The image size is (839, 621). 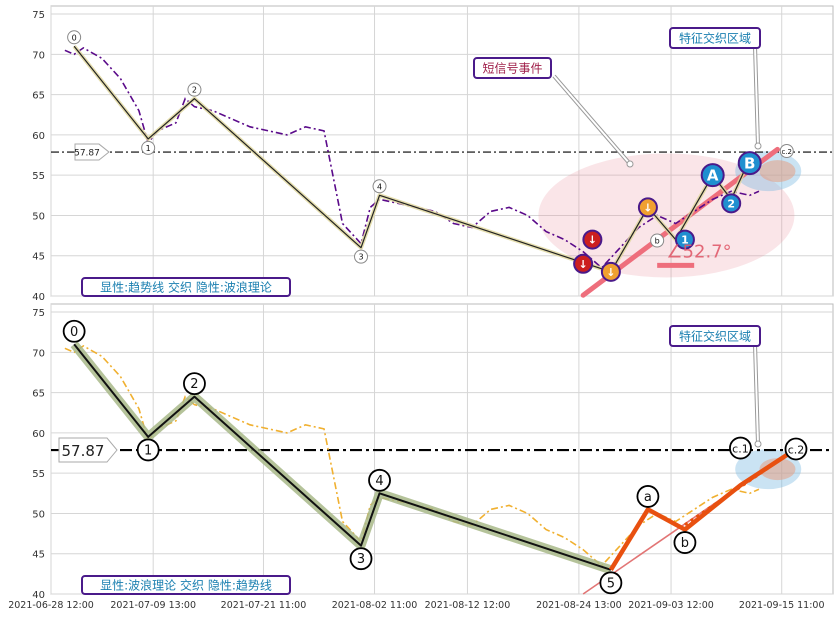 I want to click on y-tick-label: 40, so click(x=38, y=297).